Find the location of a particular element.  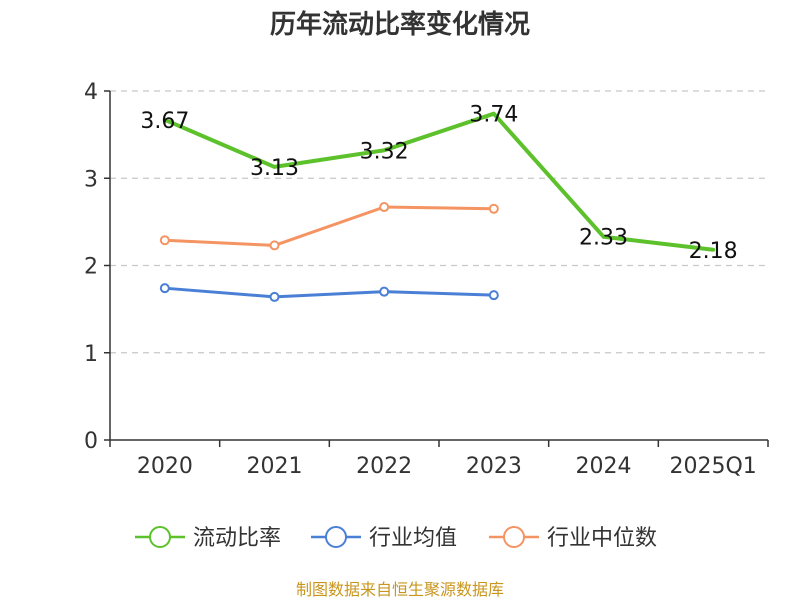

y-tick-label: 2 is located at coordinates (91, 267).